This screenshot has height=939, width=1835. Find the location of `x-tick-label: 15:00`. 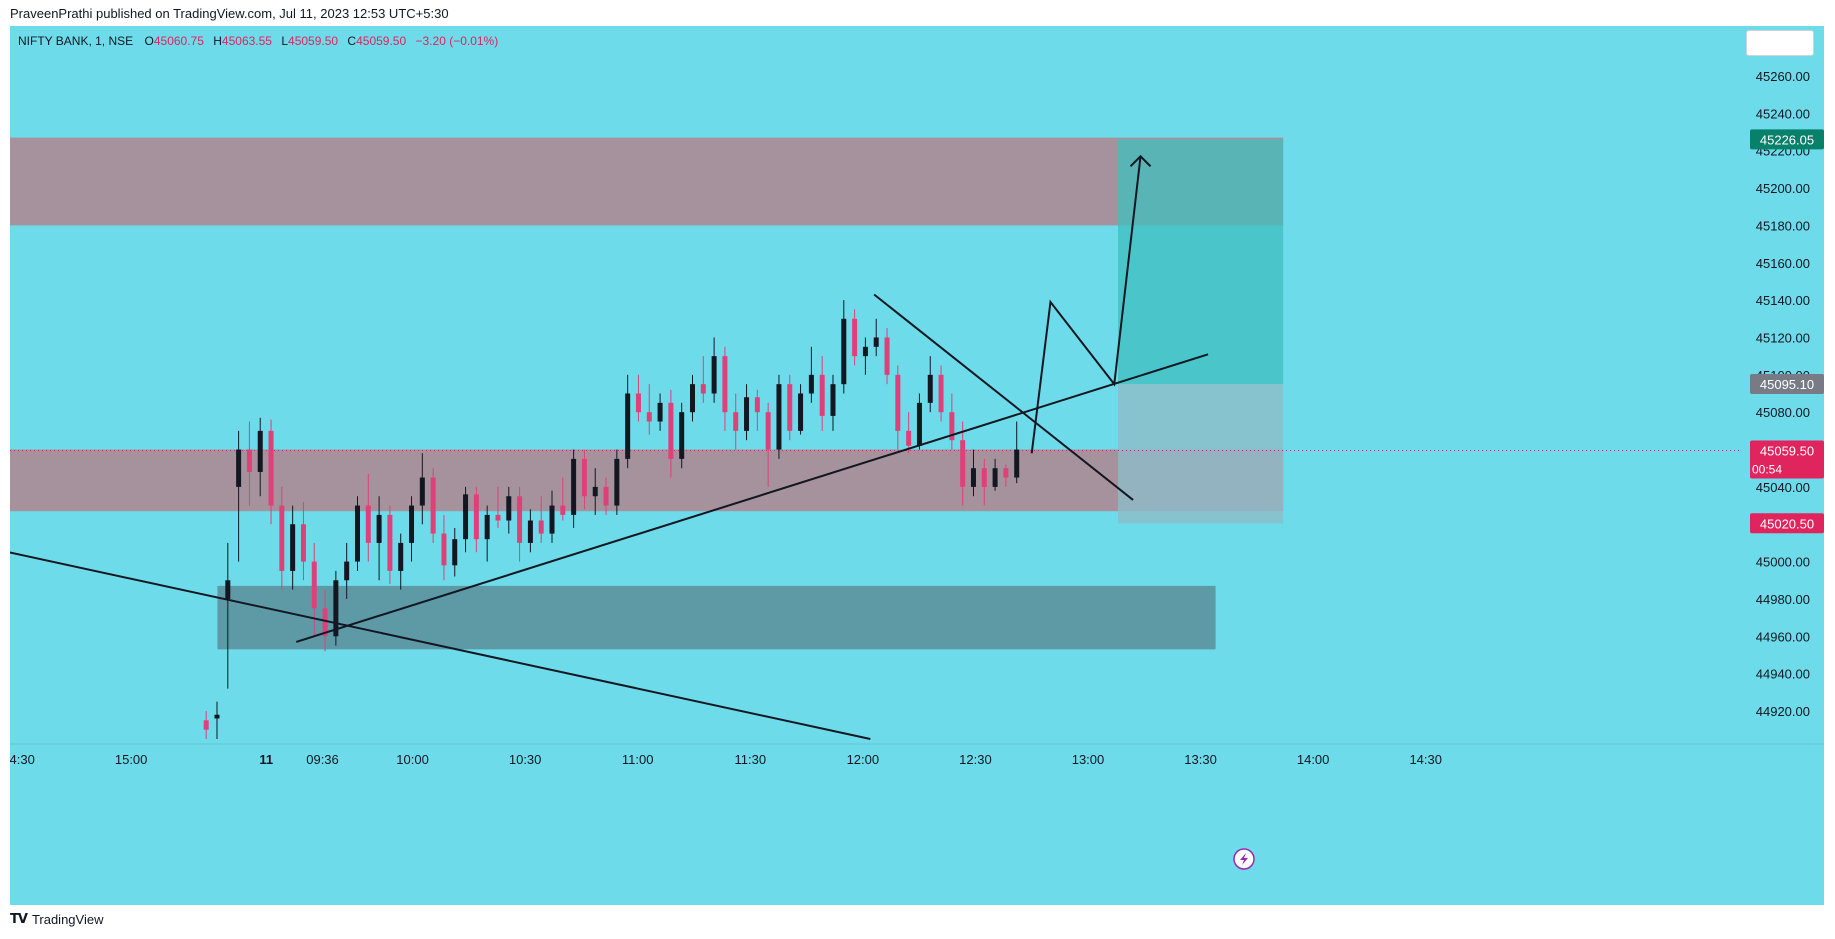

x-tick-label: 15:00 is located at coordinates (131, 759).